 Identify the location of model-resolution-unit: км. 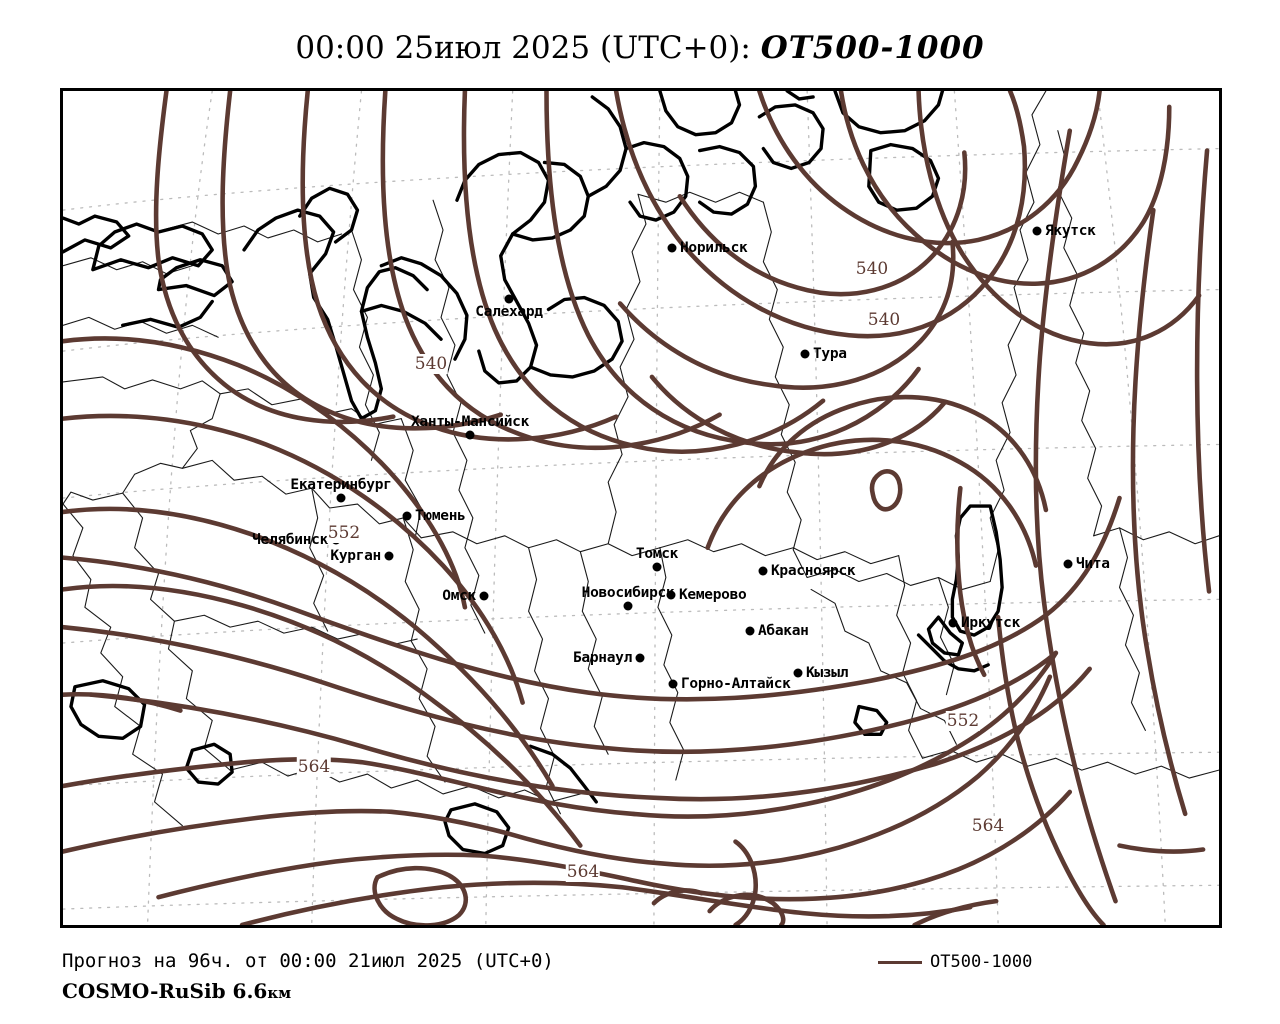
(279, 993).